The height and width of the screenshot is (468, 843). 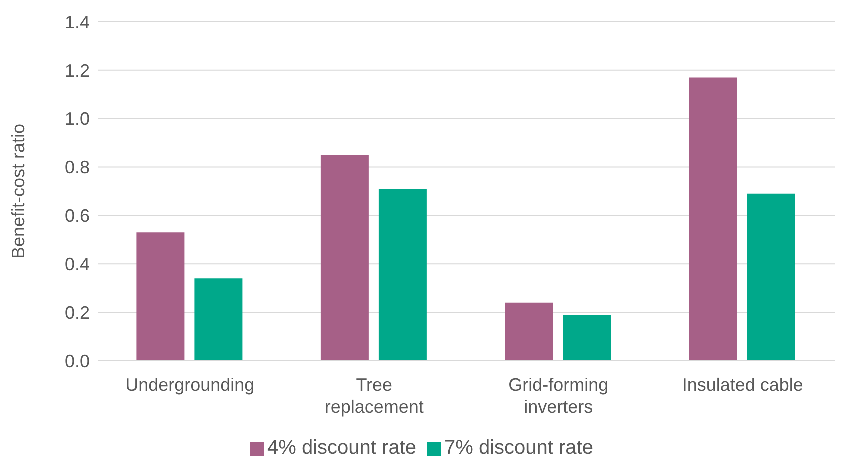 I want to click on y-tick-label: 0.8, so click(x=77, y=168).